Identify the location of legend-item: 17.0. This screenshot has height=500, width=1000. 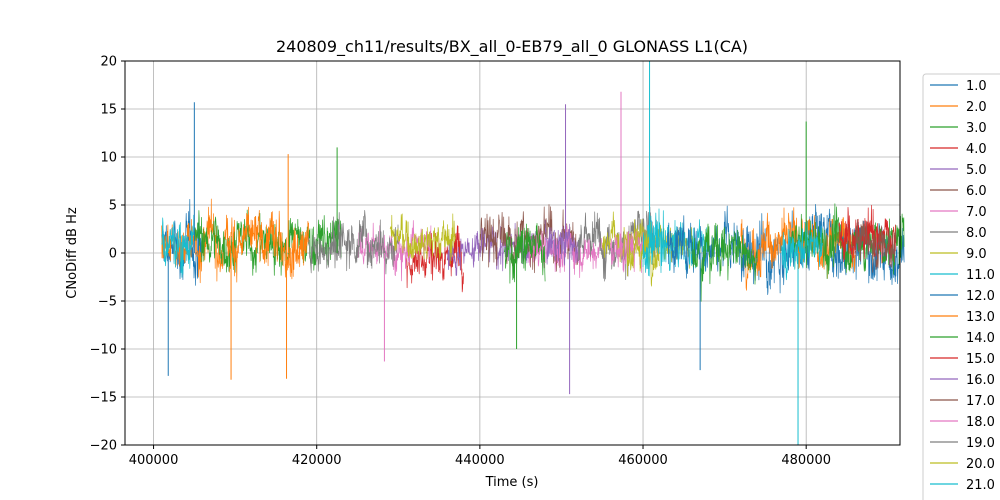
(962, 401).